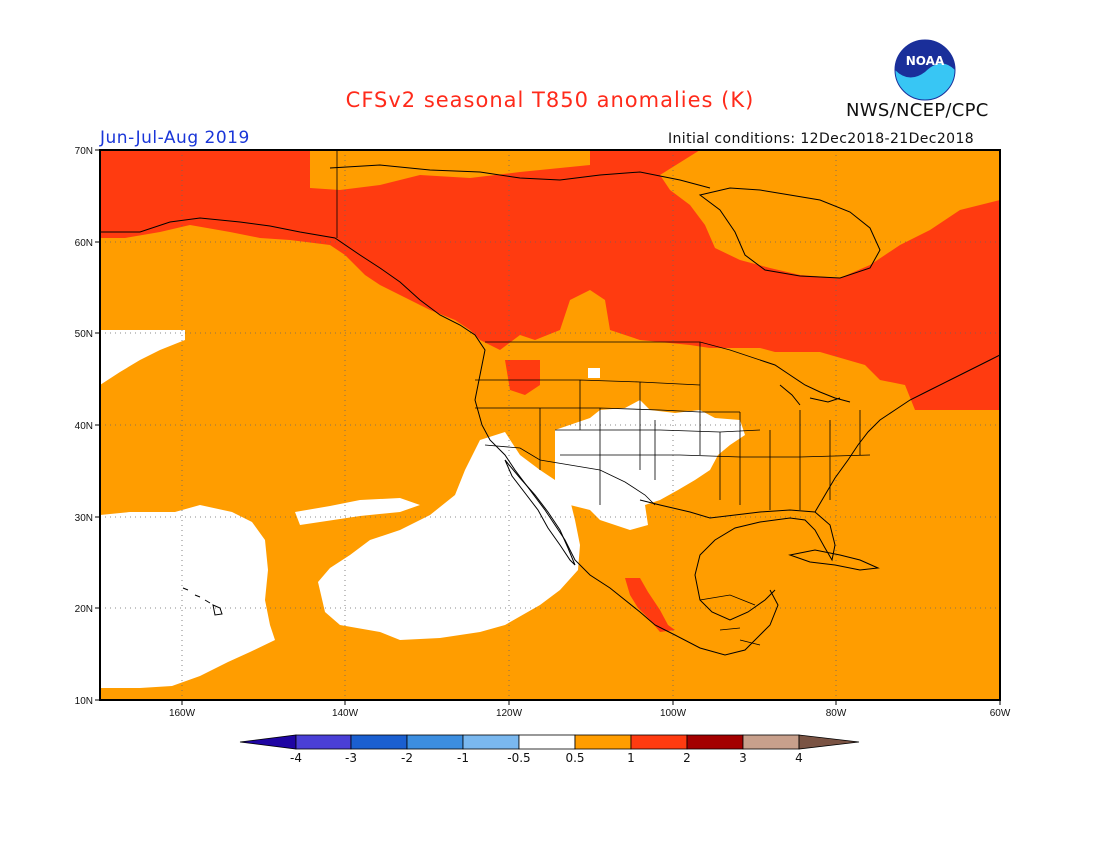  What do you see at coordinates (631, 758) in the screenshot?
I see `colorbar-label: 1` at bounding box center [631, 758].